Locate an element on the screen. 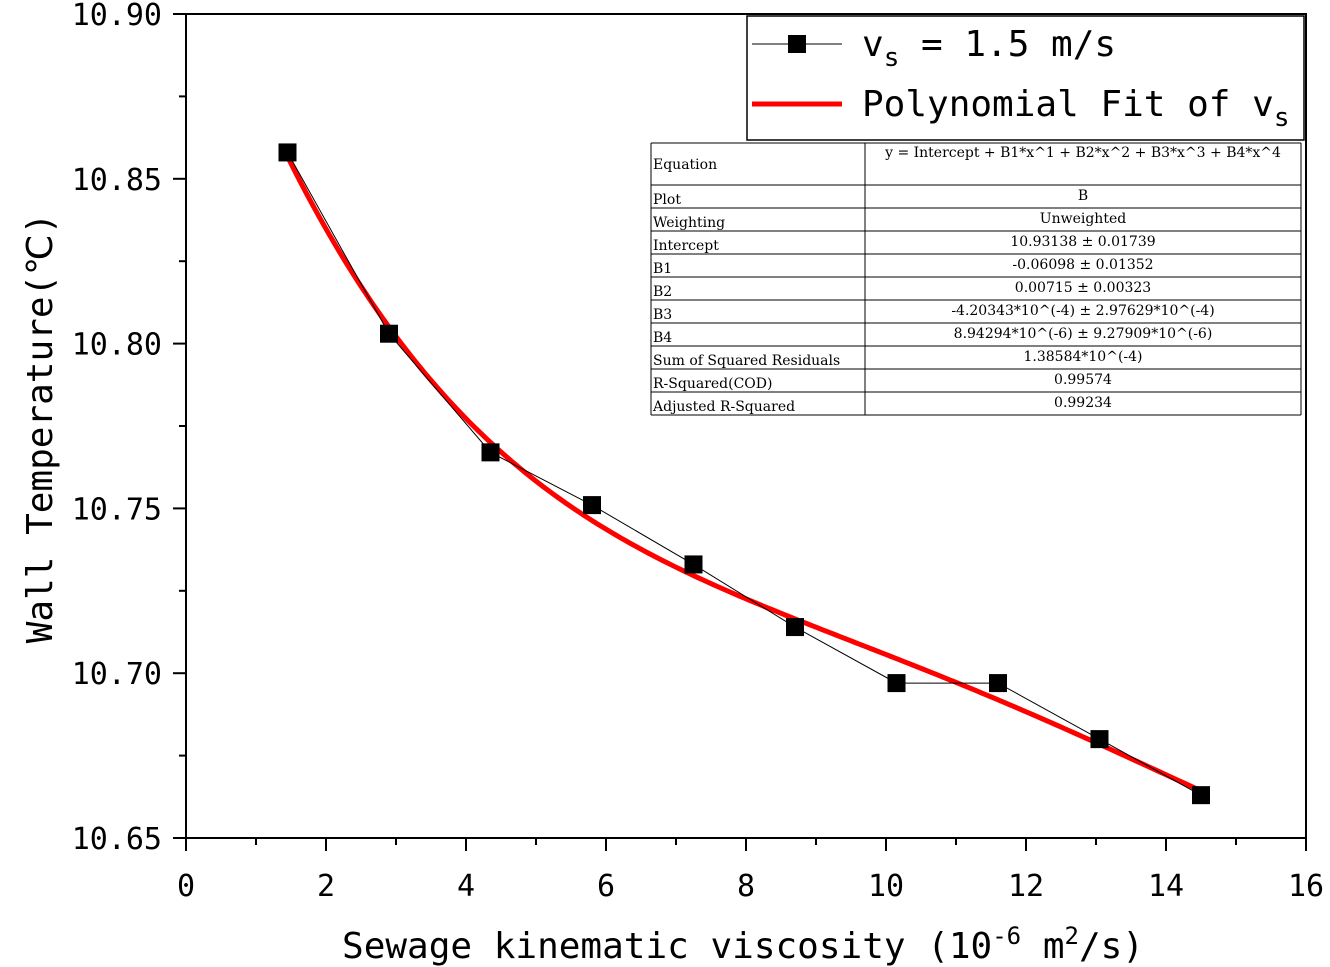 The width and height of the screenshot is (1330, 967). x-tick-label: 4 is located at coordinates (466, 886).